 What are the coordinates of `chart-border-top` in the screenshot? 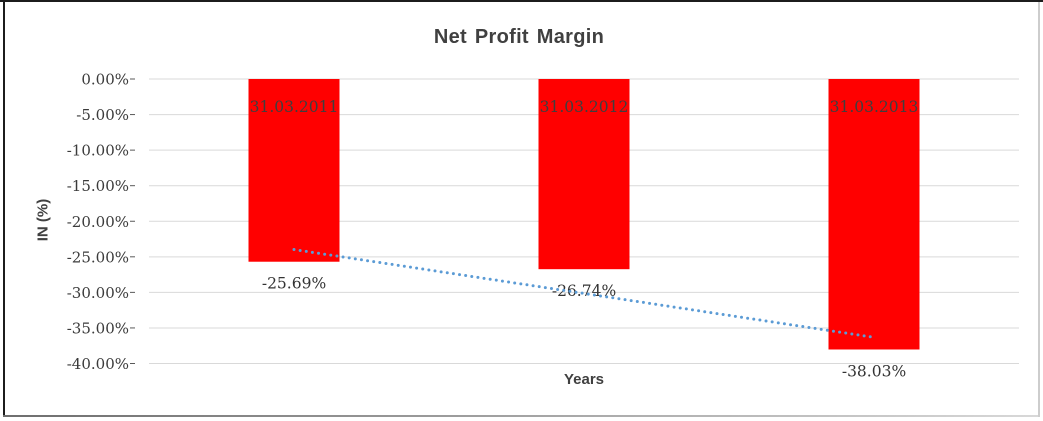 It's located at (521, 1).